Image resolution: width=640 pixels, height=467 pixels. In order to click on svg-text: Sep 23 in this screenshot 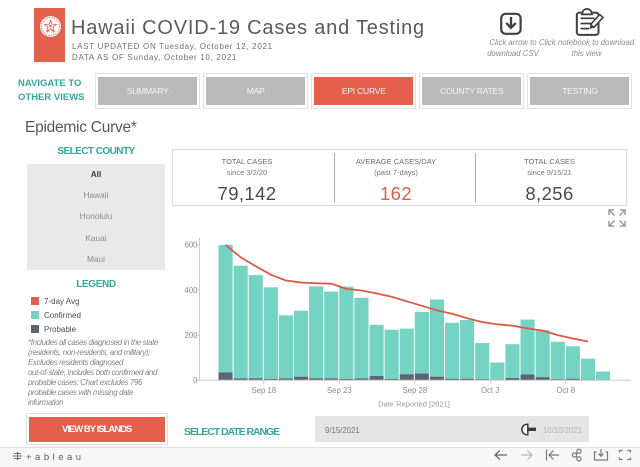, I will do `click(339, 390)`.